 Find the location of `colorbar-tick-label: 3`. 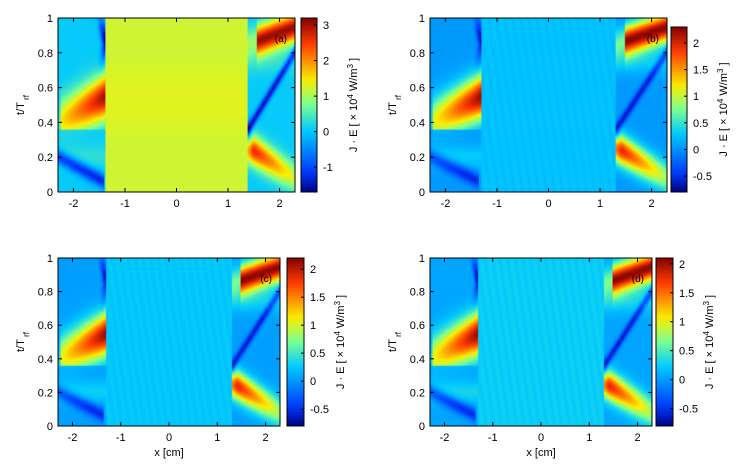

colorbar-tick-label: 3 is located at coordinates (326, 26).